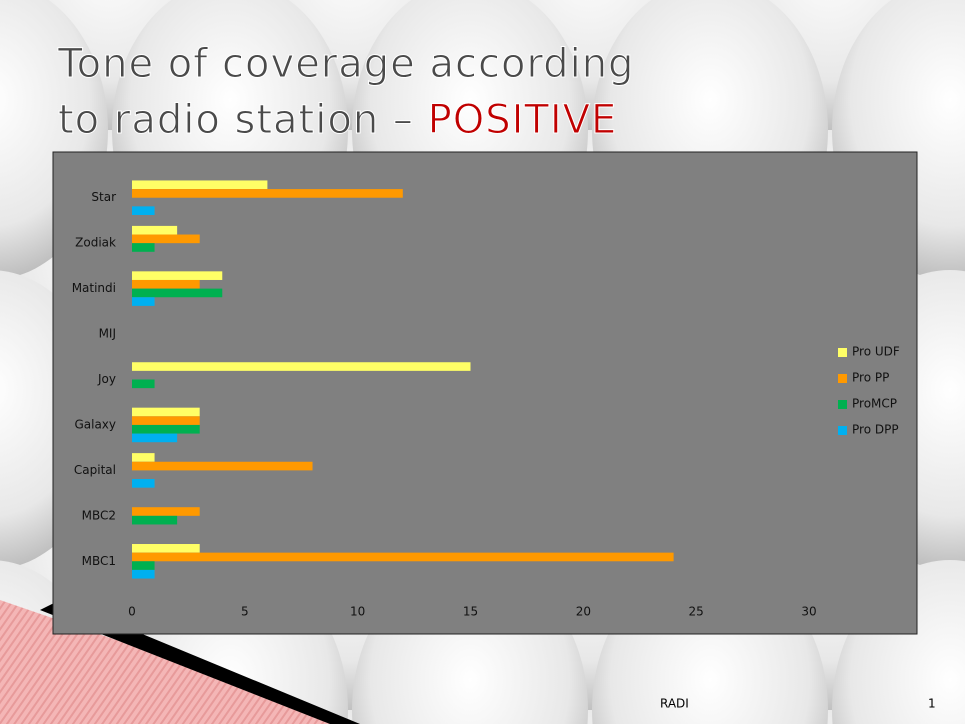  What do you see at coordinates (874, 404) in the screenshot?
I see `legend-label: ProMCP` at bounding box center [874, 404].